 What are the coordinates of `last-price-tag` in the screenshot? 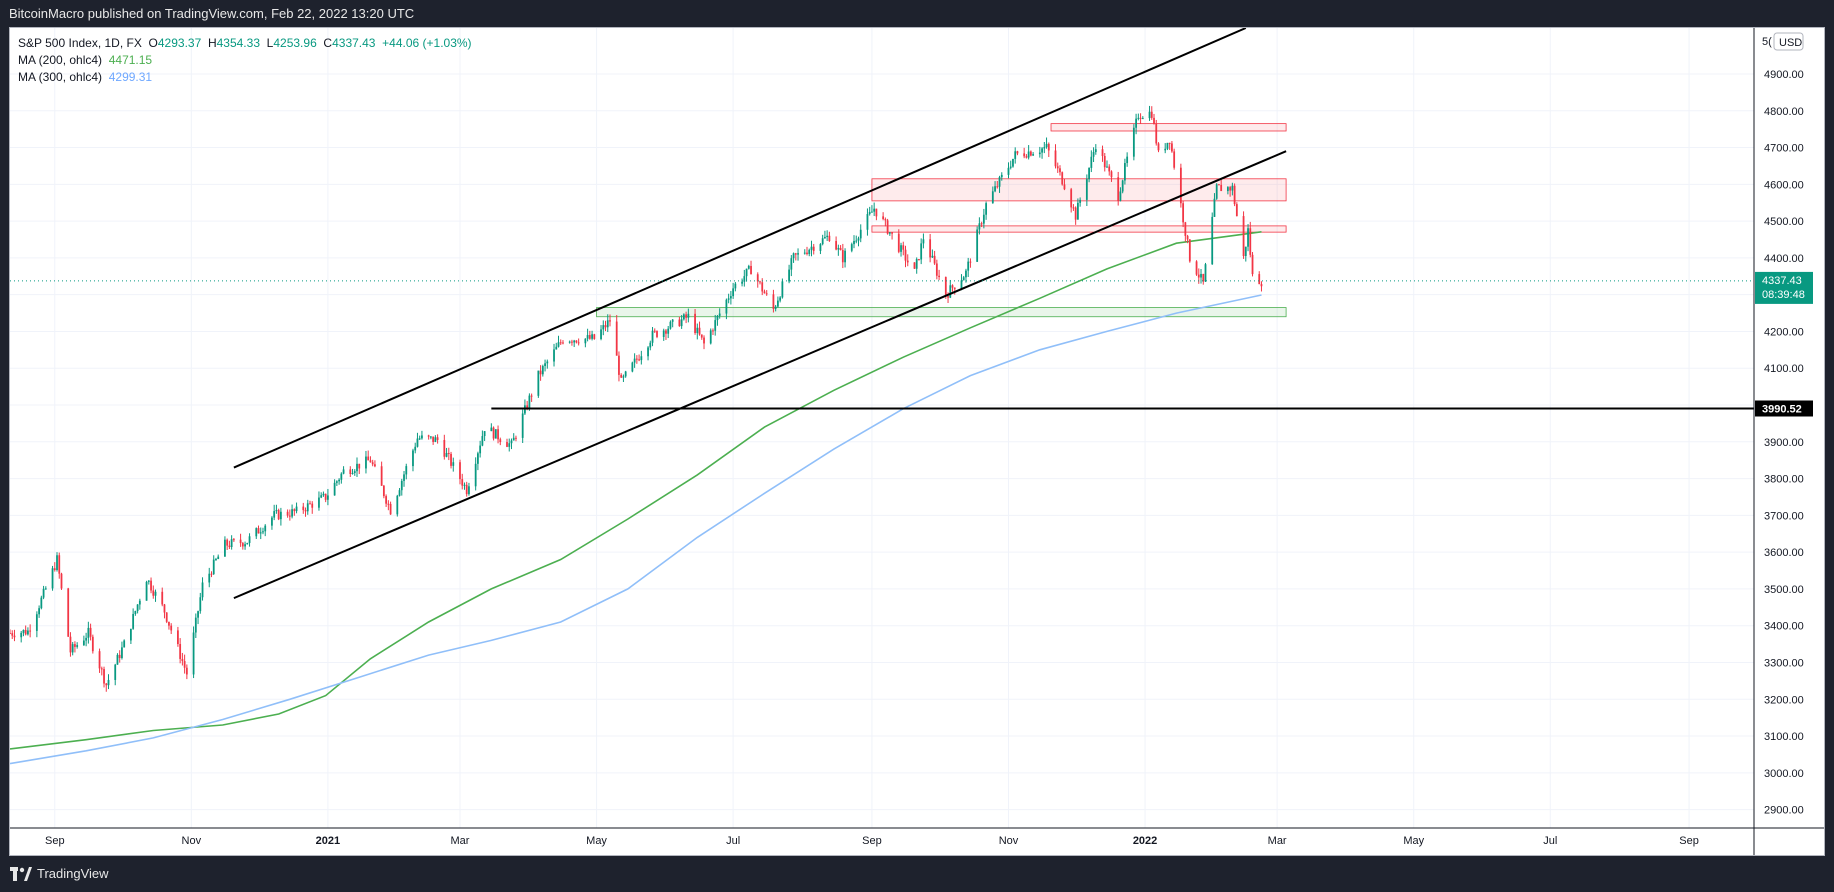 It's located at (1784, 287).